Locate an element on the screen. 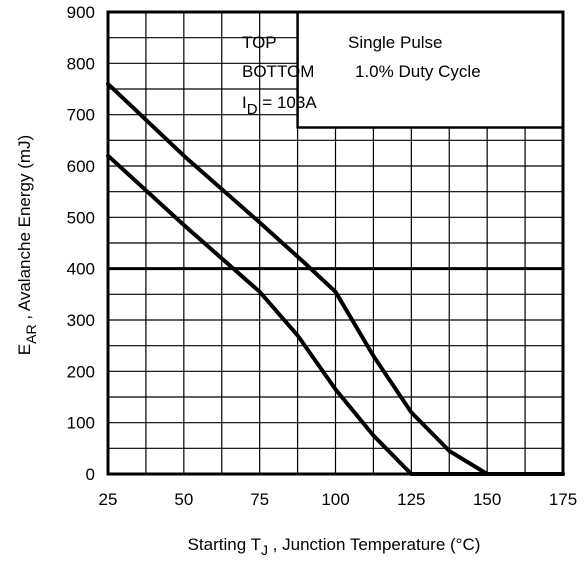  legend-top-value: Single Pulse is located at coordinates (395, 42).